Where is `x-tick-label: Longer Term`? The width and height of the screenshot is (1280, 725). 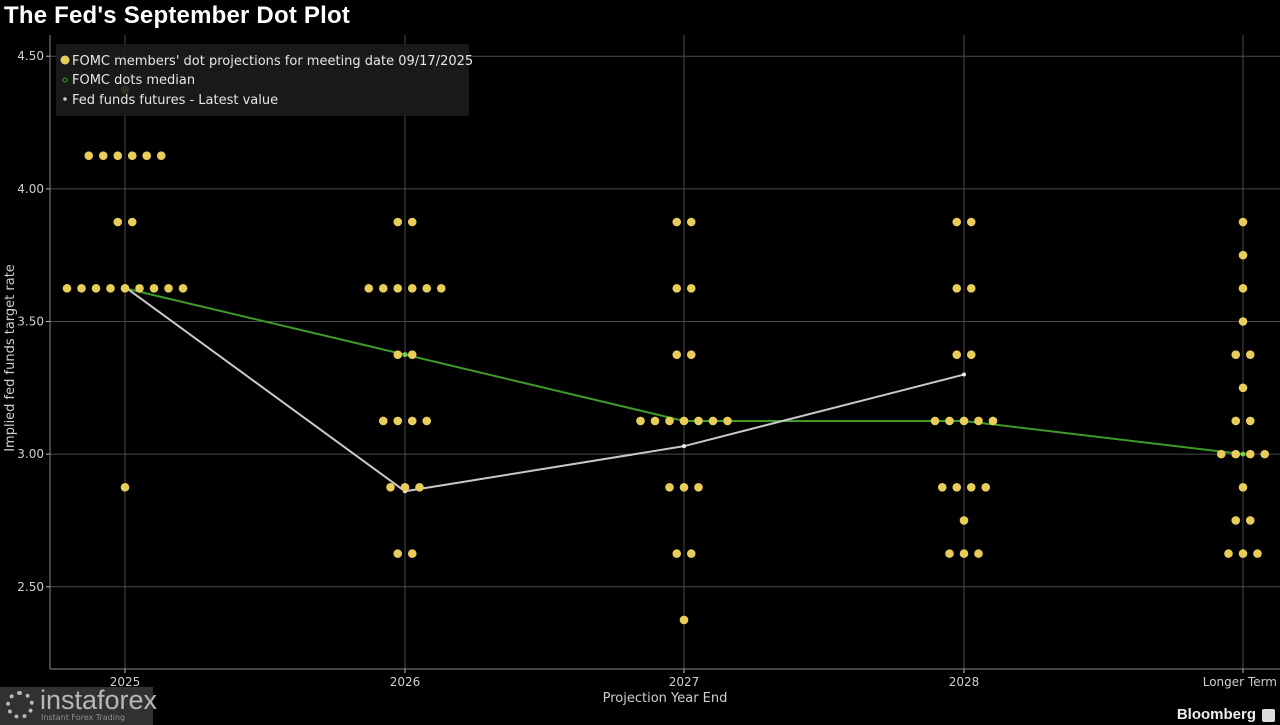 x-tick-label: Longer Term is located at coordinates (1240, 682).